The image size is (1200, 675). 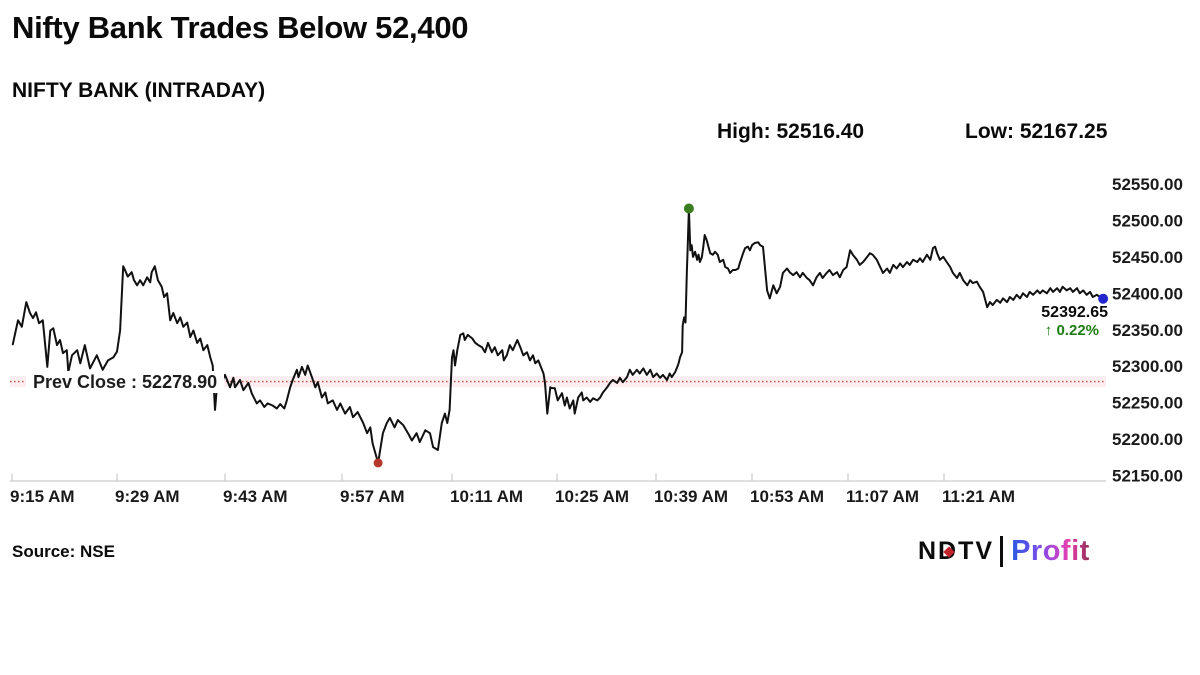 I want to click on x-tick-label: 10:39 AM, so click(x=691, y=496).